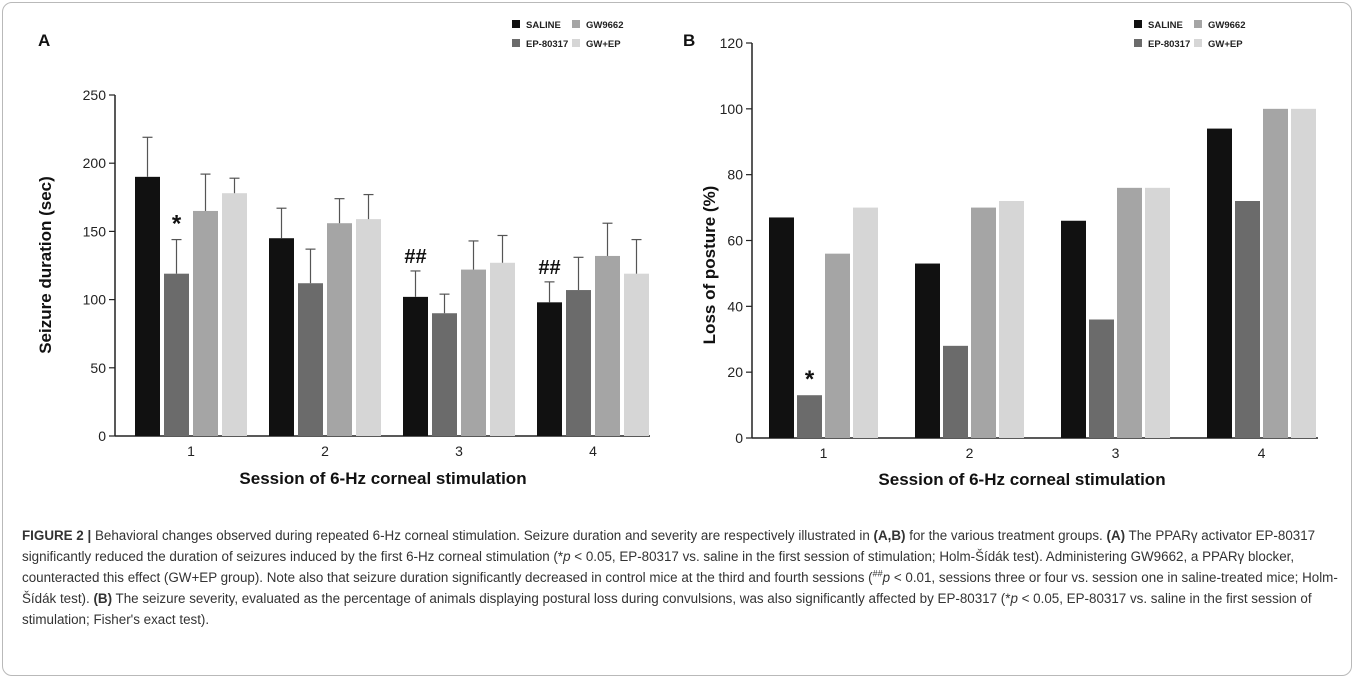 The width and height of the screenshot is (1357, 679). I want to click on y-axis-title: Seizure duration (sec), so click(45, 265).